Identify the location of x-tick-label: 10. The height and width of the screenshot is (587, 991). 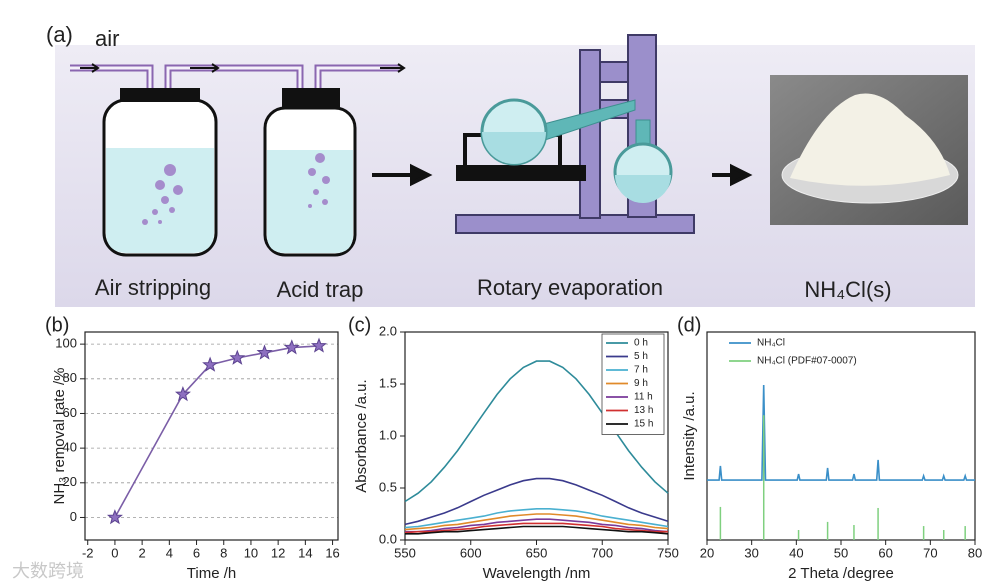
(251, 552).